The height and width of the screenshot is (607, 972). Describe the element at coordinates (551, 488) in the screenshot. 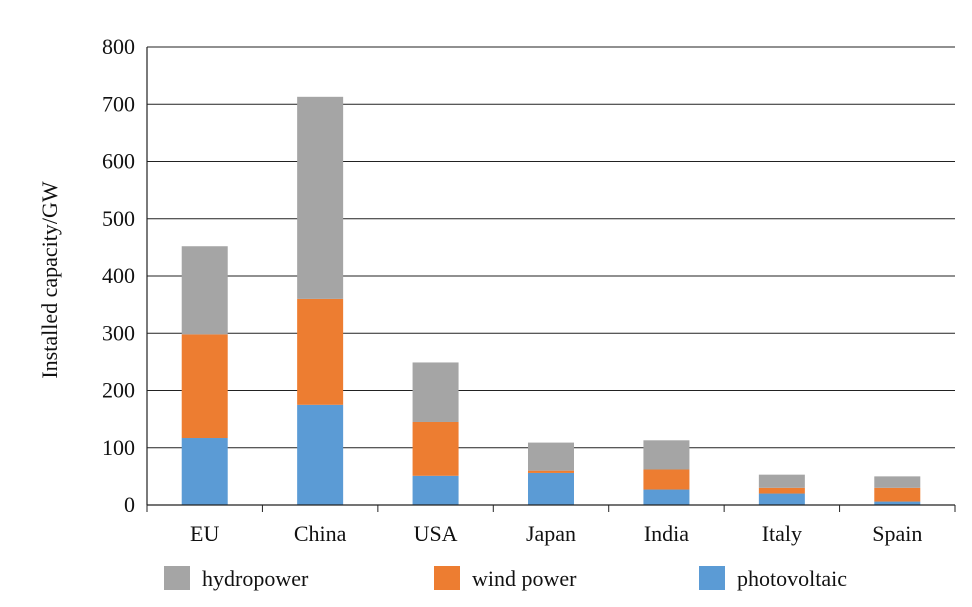

I see `bar-photovoltaic-japan` at that location.